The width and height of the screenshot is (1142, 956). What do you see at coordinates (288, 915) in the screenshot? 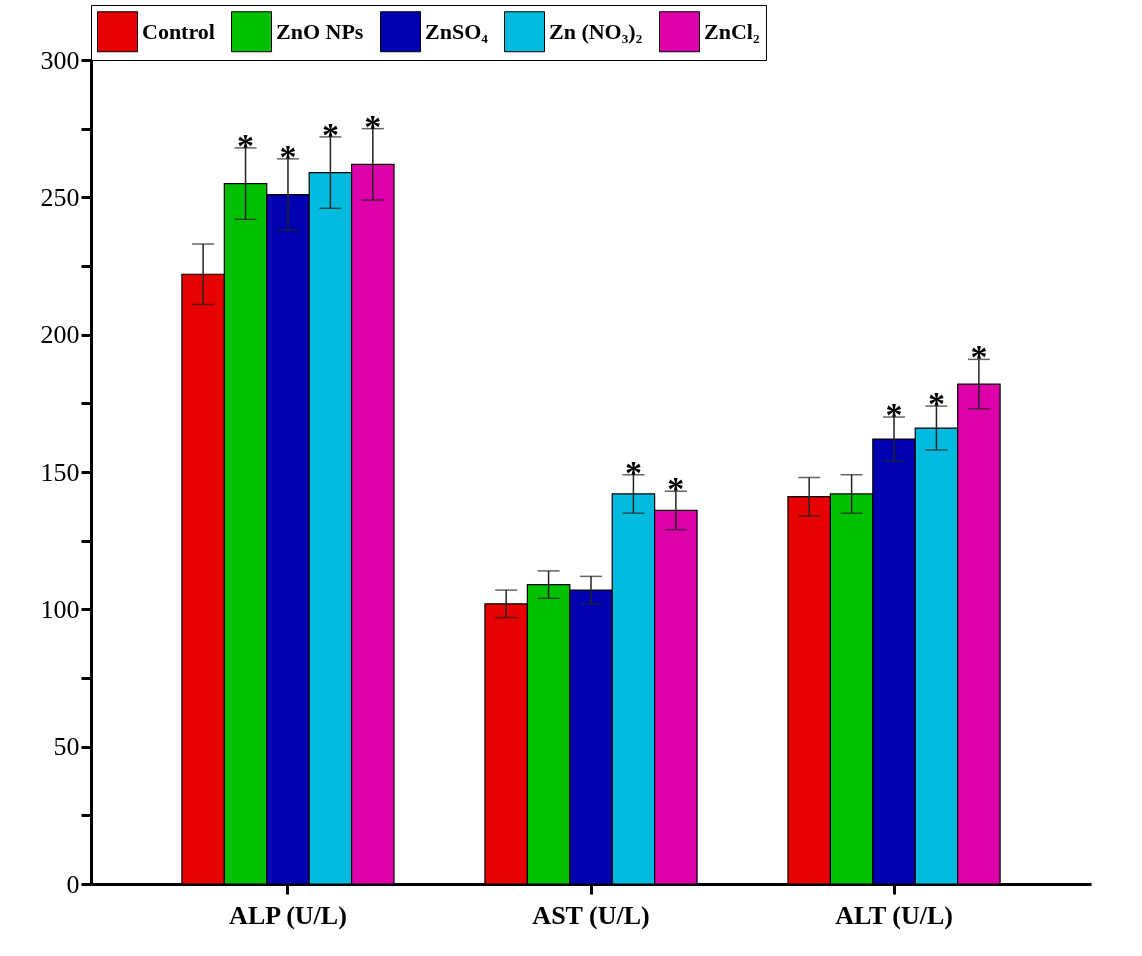
I see `x-tick-label: ALP (U/L)` at bounding box center [288, 915].